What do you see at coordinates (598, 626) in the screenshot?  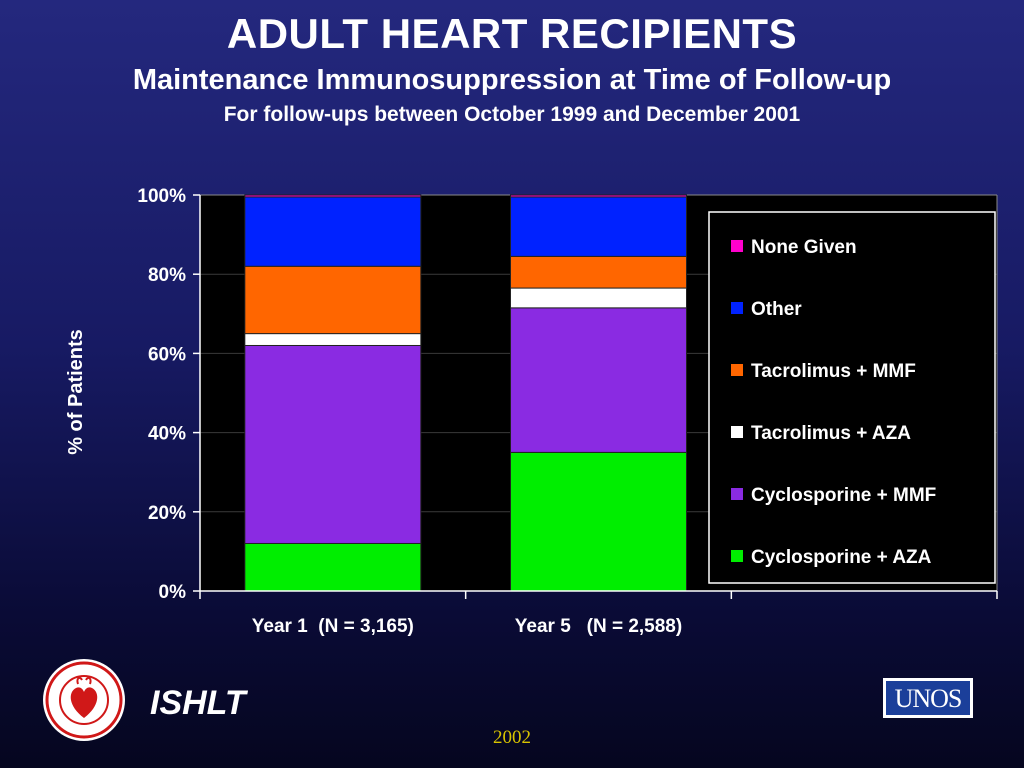 I see `x-tick-label: Year 5 (N = 2,588)` at bounding box center [598, 626].